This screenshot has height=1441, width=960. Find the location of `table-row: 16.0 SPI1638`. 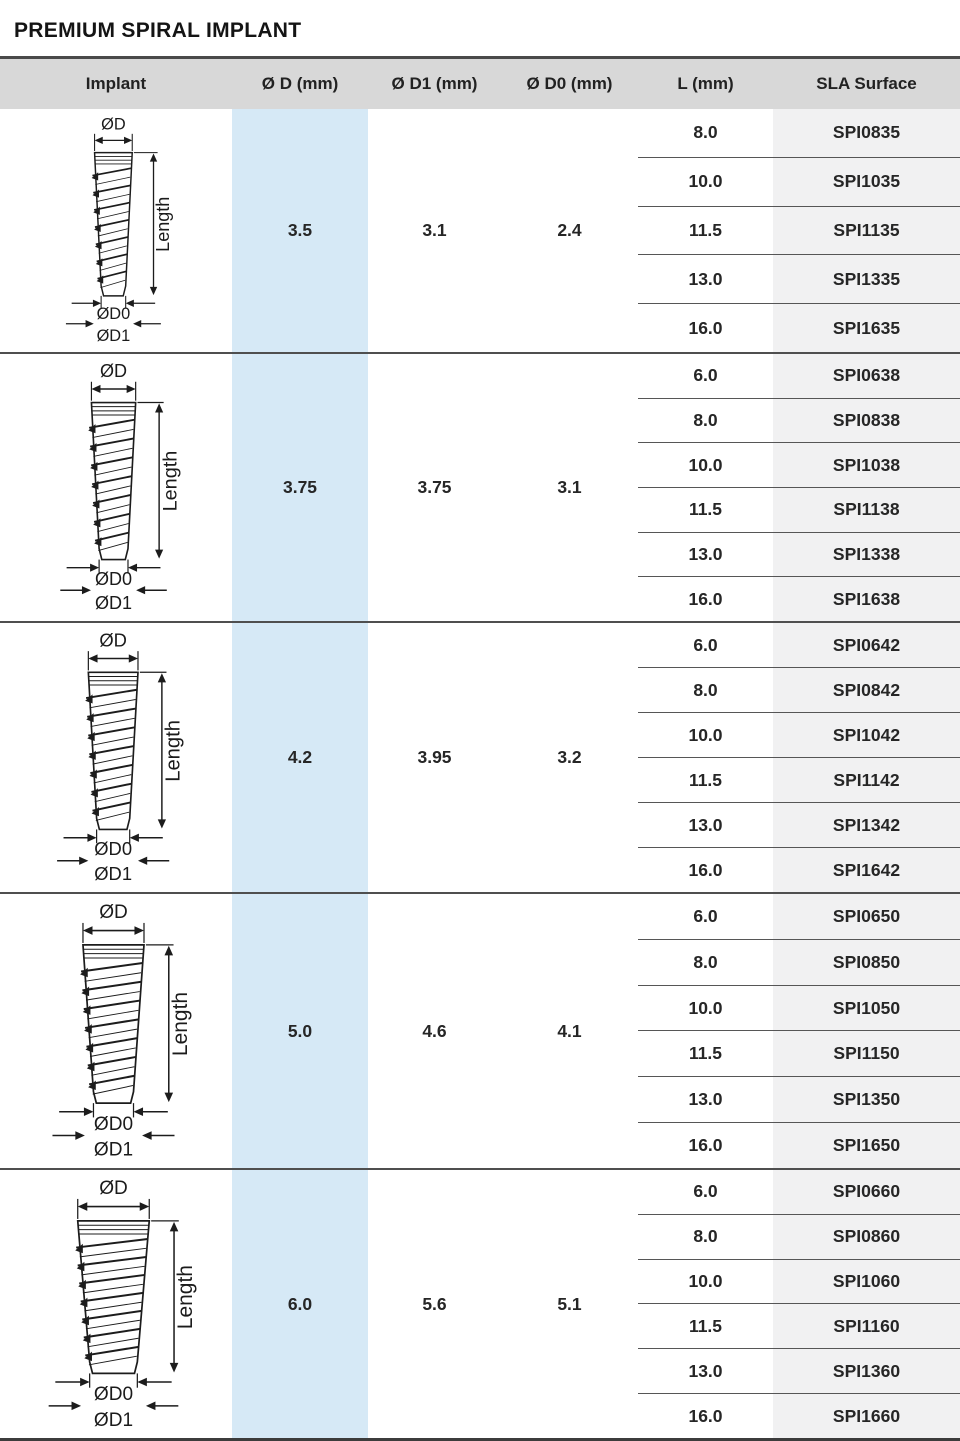

table-row: 16.0 SPI1638 is located at coordinates (799, 599).